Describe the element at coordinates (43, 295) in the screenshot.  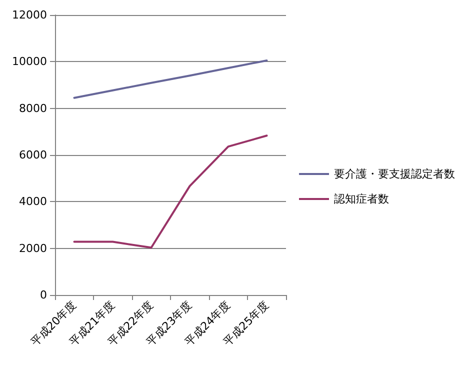
I see `y-tick-label: 0` at that location.